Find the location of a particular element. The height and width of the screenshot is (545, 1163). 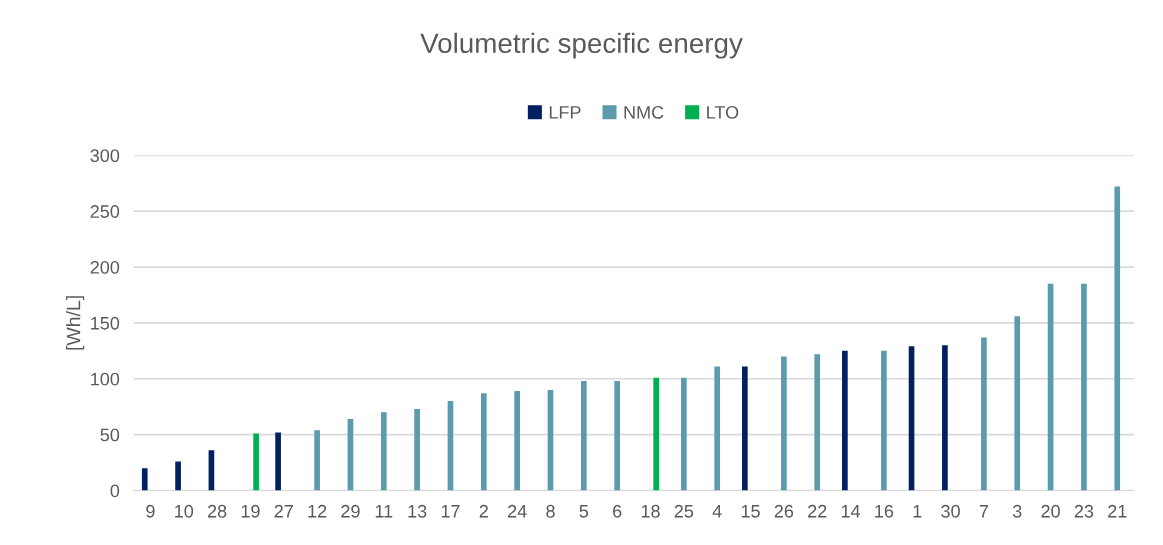

chart-title: Volumetric specific energy is located at coordinates (581, 45).